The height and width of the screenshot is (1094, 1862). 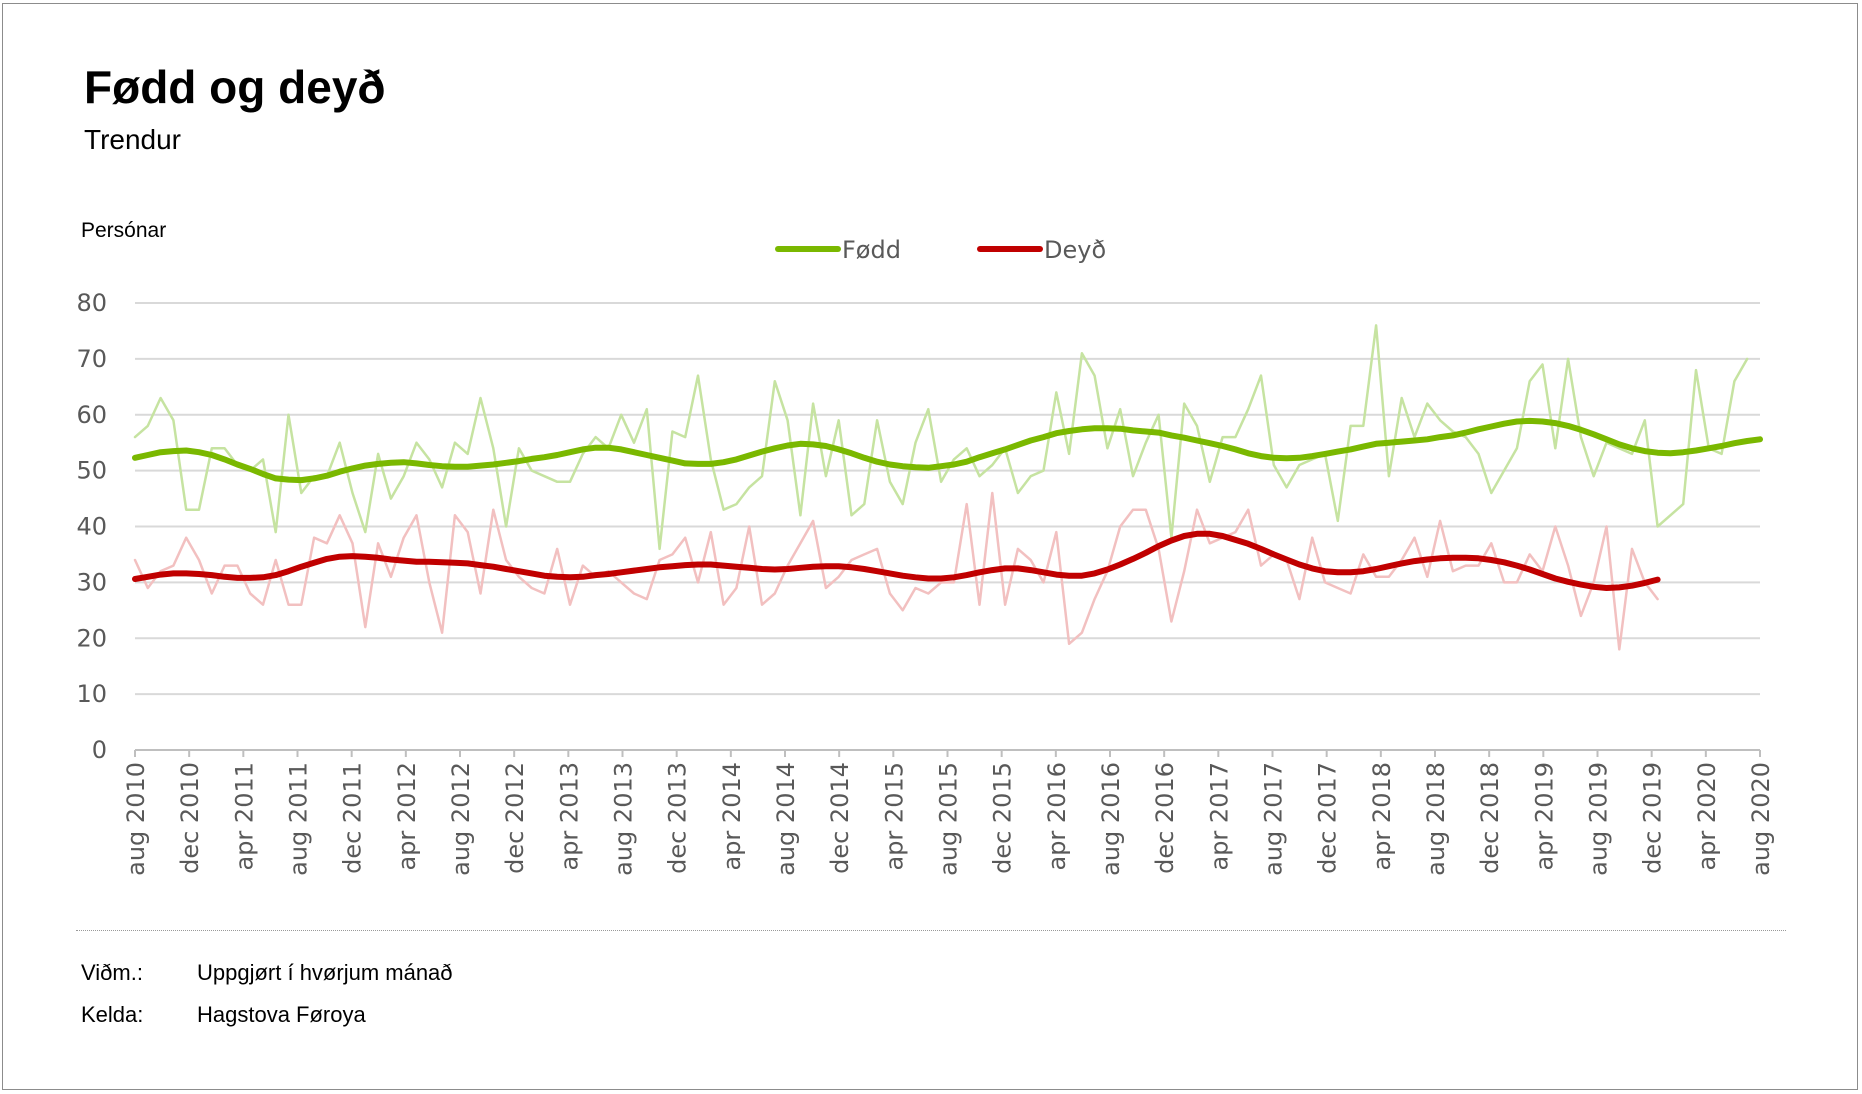 What do you see at coordinates (947, 450) in the screenshot?
I see `trend-line-fodd` at bounding box center [947, 450].